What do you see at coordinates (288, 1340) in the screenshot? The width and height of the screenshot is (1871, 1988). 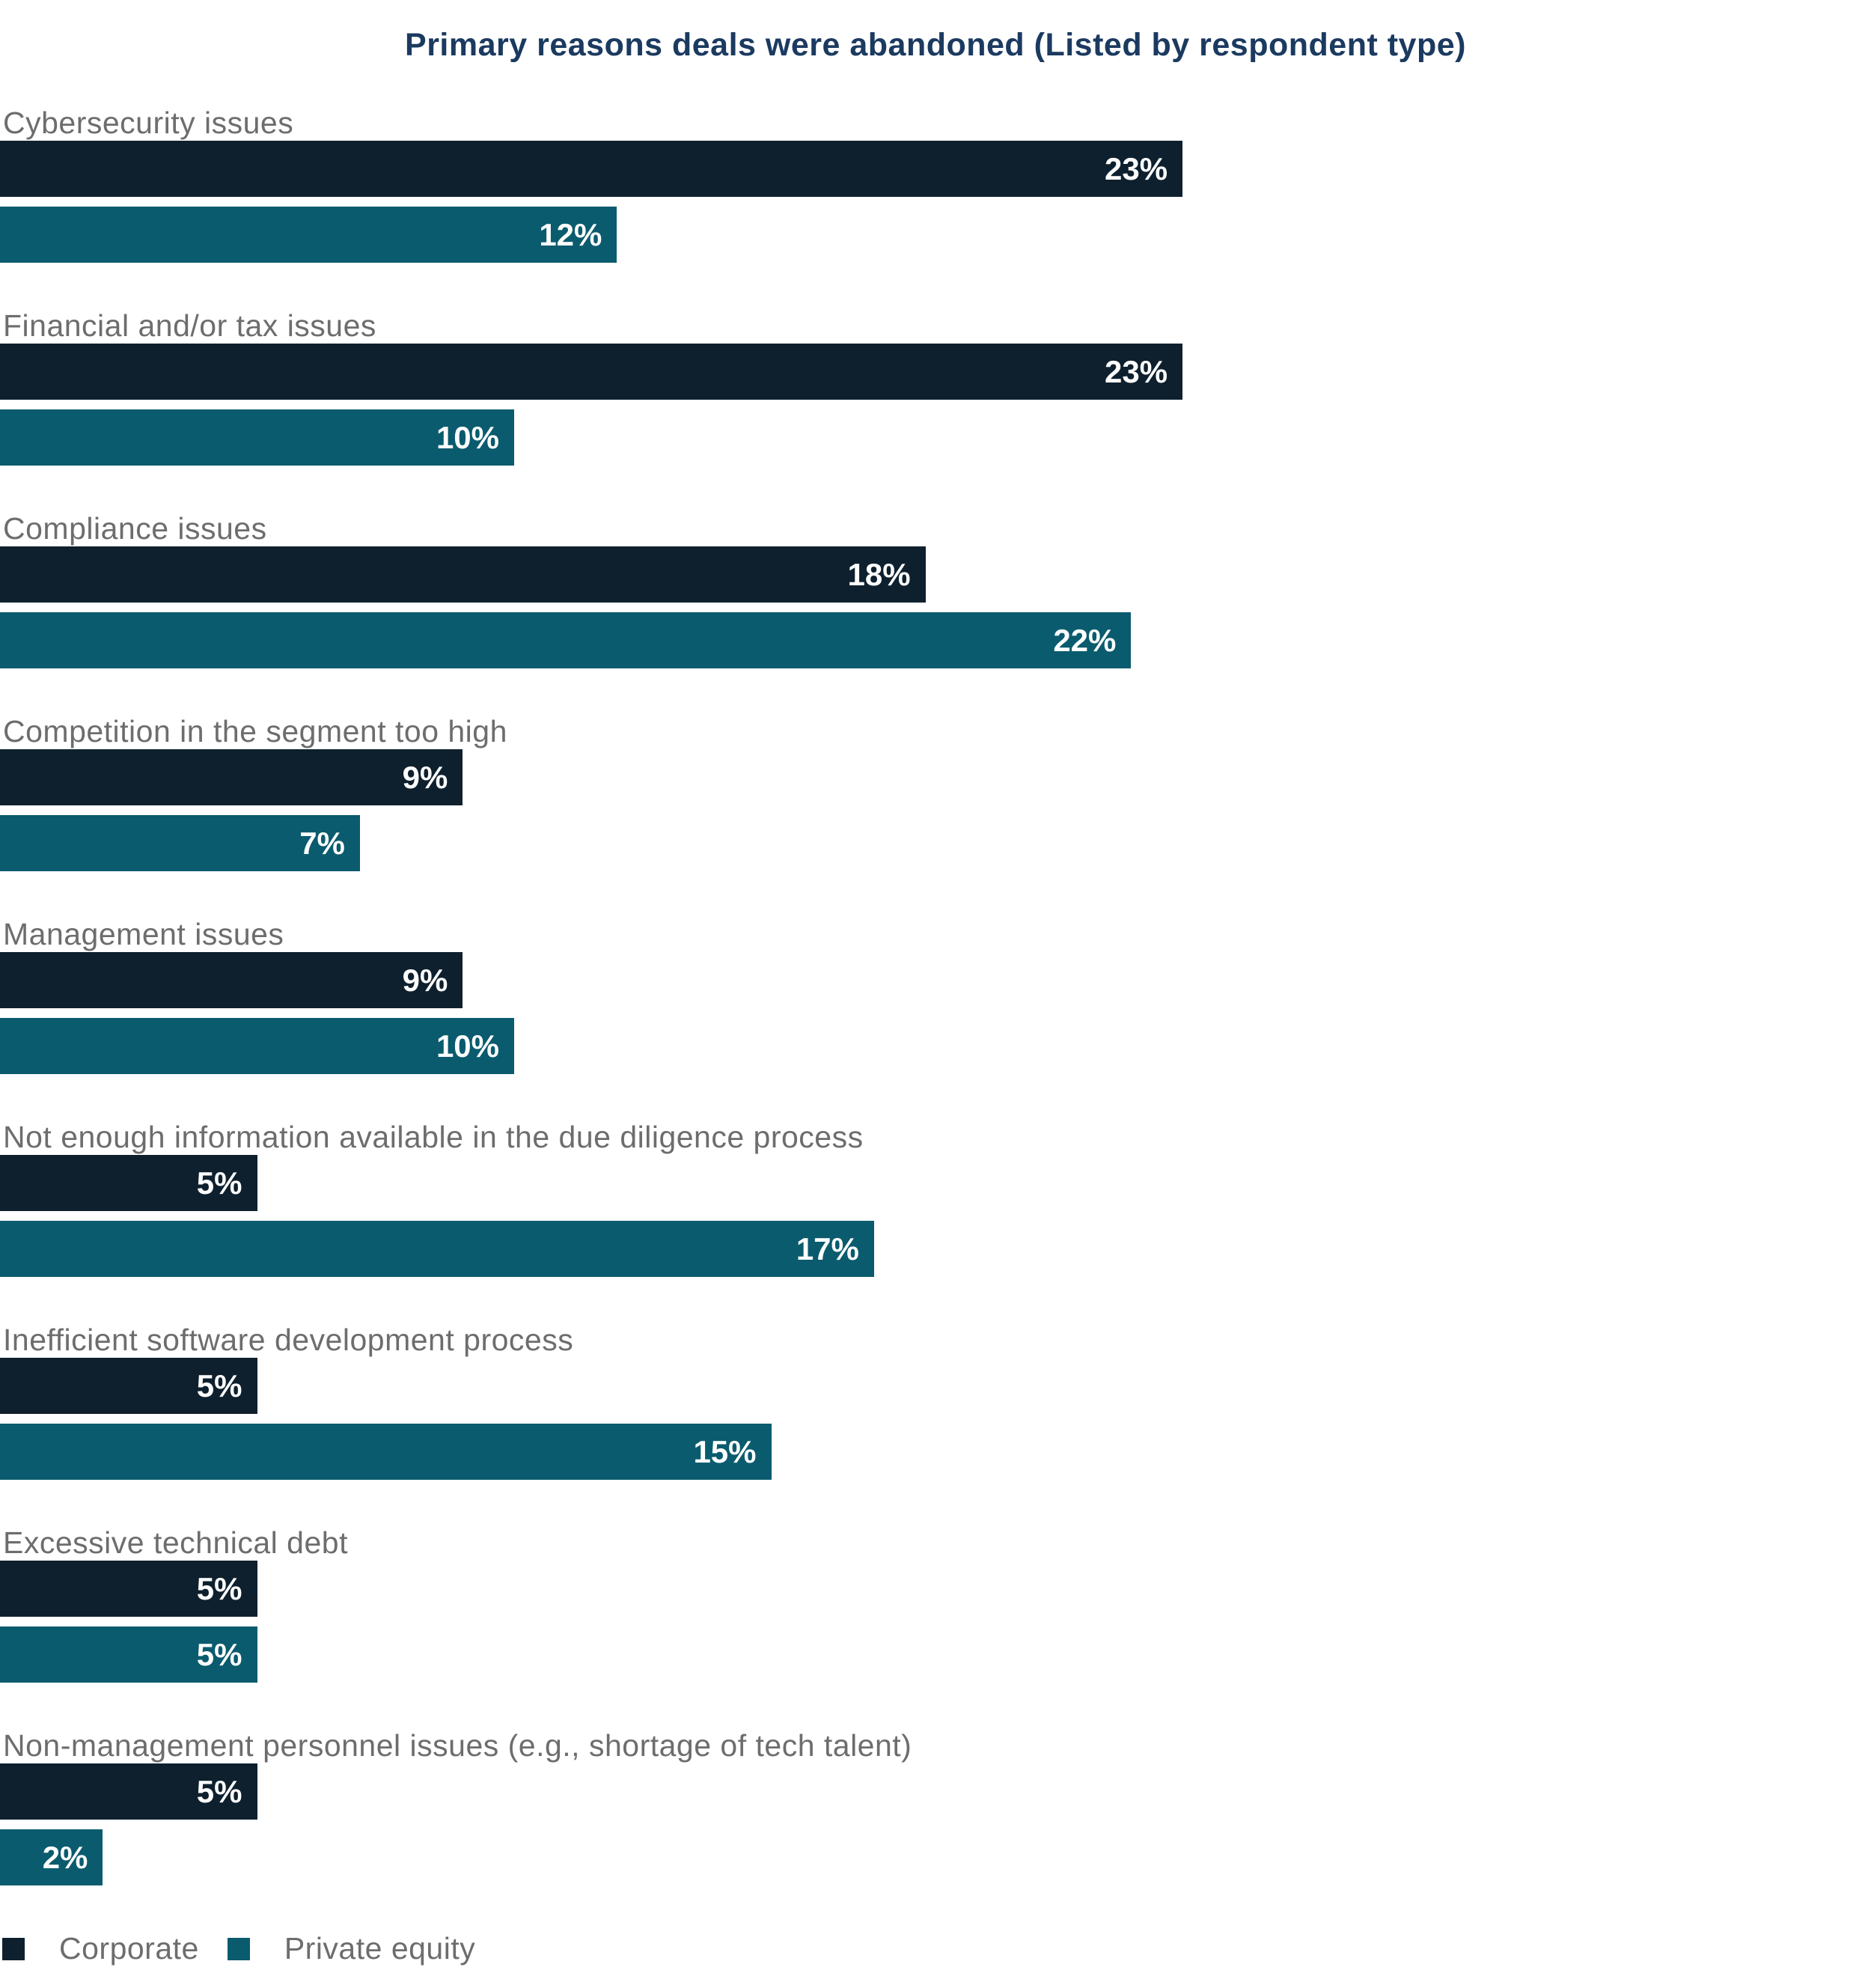 I see `category-label: Inefficient software development process` at bounding box center [288, 1340].